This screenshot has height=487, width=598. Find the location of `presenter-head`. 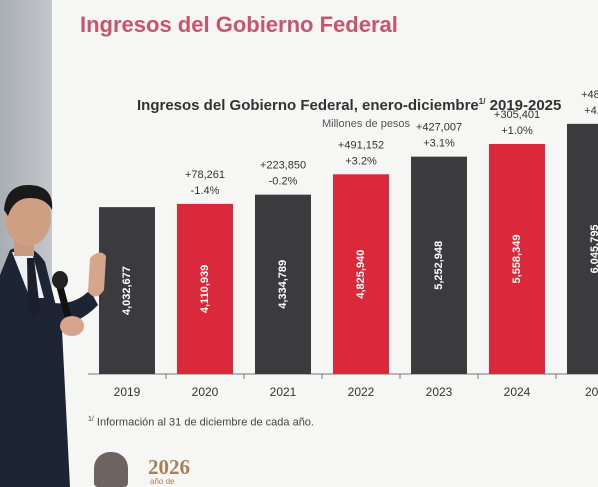

presenter-head is located at coordinates (28, 218).